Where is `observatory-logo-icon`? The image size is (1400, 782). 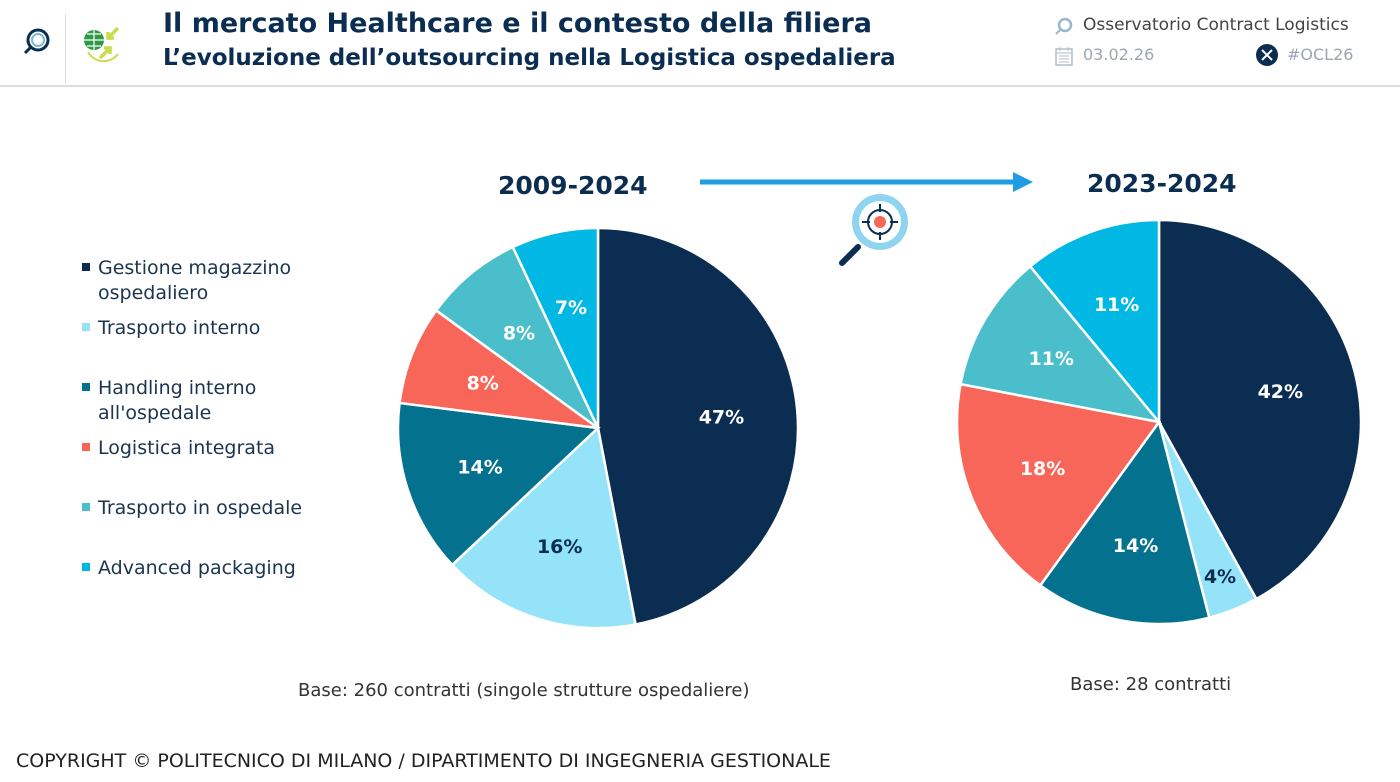
observatory-logo-icon is located at coordinates (36, 41).